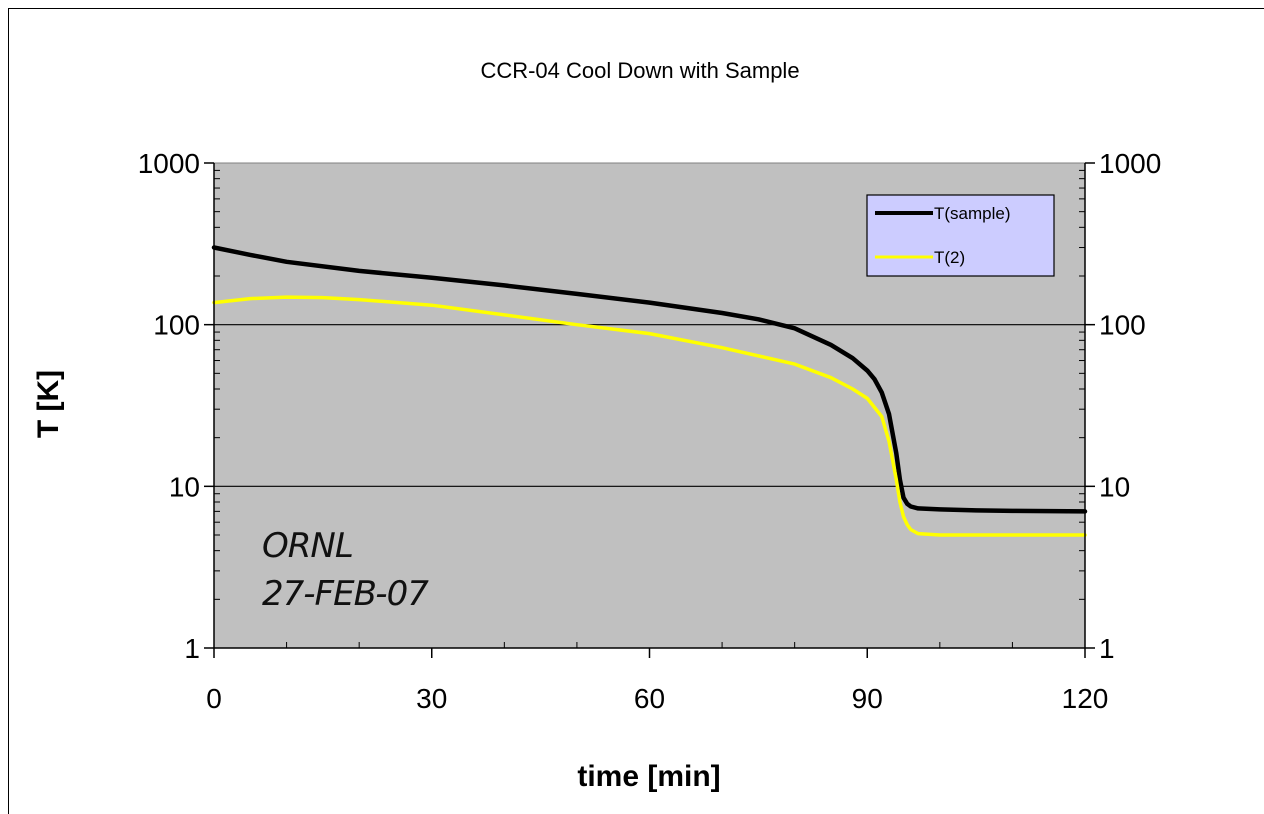 This screenshot has width=1264, height=814. What do you see at coordinates (1130, 163) in the screenshot?
I see `y-tick-label-right: 1000` at bounding box center [1130, 163].